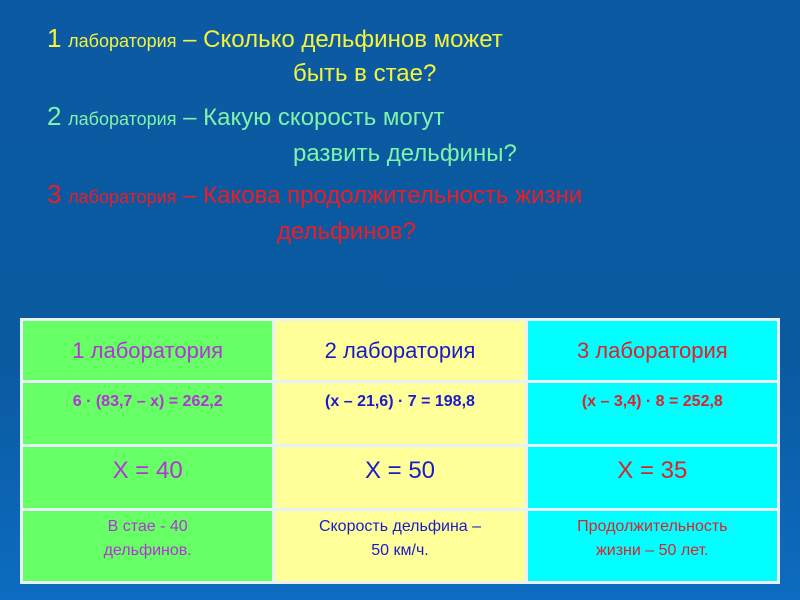 The width and height of the screenshot is (800, 600). I want to click on question-text: – Какую скорость могут, so click(314, 117).